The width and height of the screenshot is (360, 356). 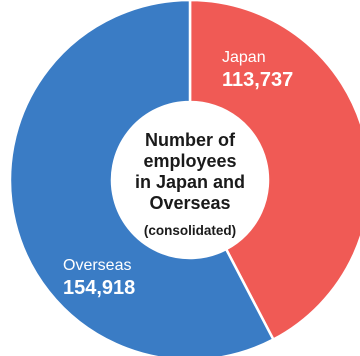 What do you see at coordinates (97, 265) in the screenshot?
I see `slice-label-overseas: Overseas` at bounding box center [97, 265].